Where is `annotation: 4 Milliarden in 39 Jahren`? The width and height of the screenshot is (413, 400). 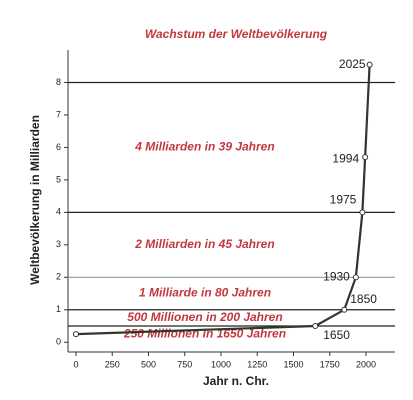
annotation: 4 Milliarden in 39 Jahren is located at coordinates (204, 147).